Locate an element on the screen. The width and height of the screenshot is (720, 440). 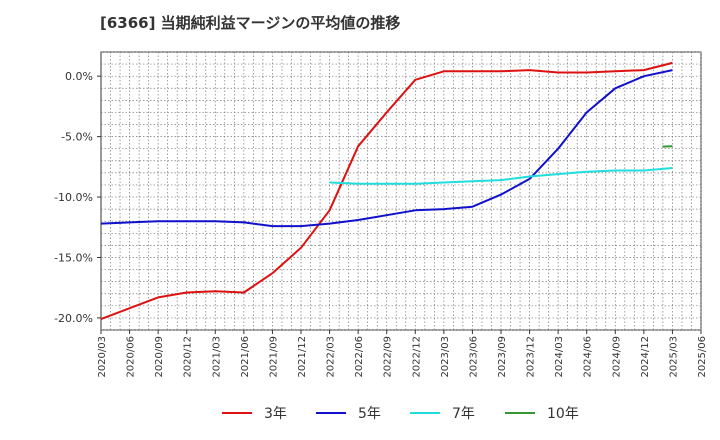
x-tick-label: 2025/06 is located at coordinates (702, 357).